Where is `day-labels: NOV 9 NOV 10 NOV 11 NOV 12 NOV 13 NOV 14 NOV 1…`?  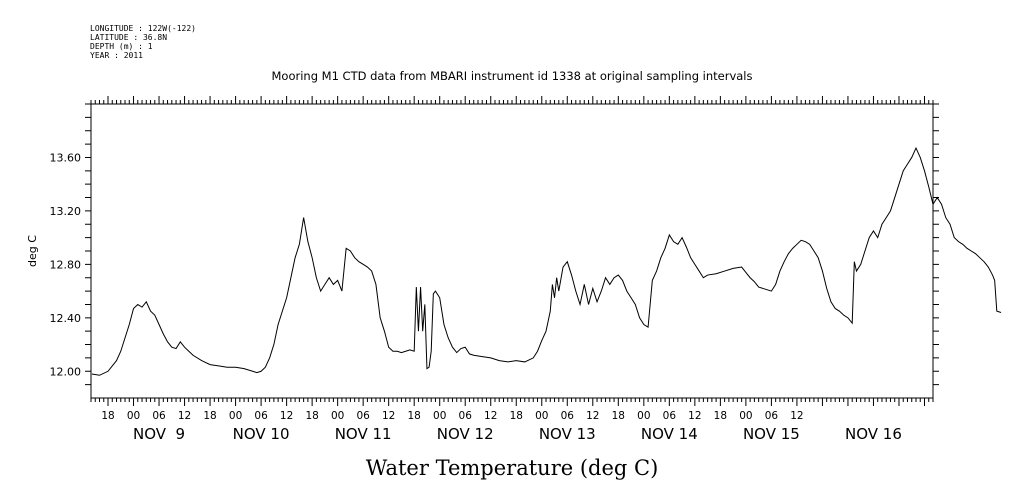 day-labels: NOV 9 NOV 10 NOV 11 NOV 12 NOV 13 NOV 14 NOV 1… is located at coordinates (517, 434).